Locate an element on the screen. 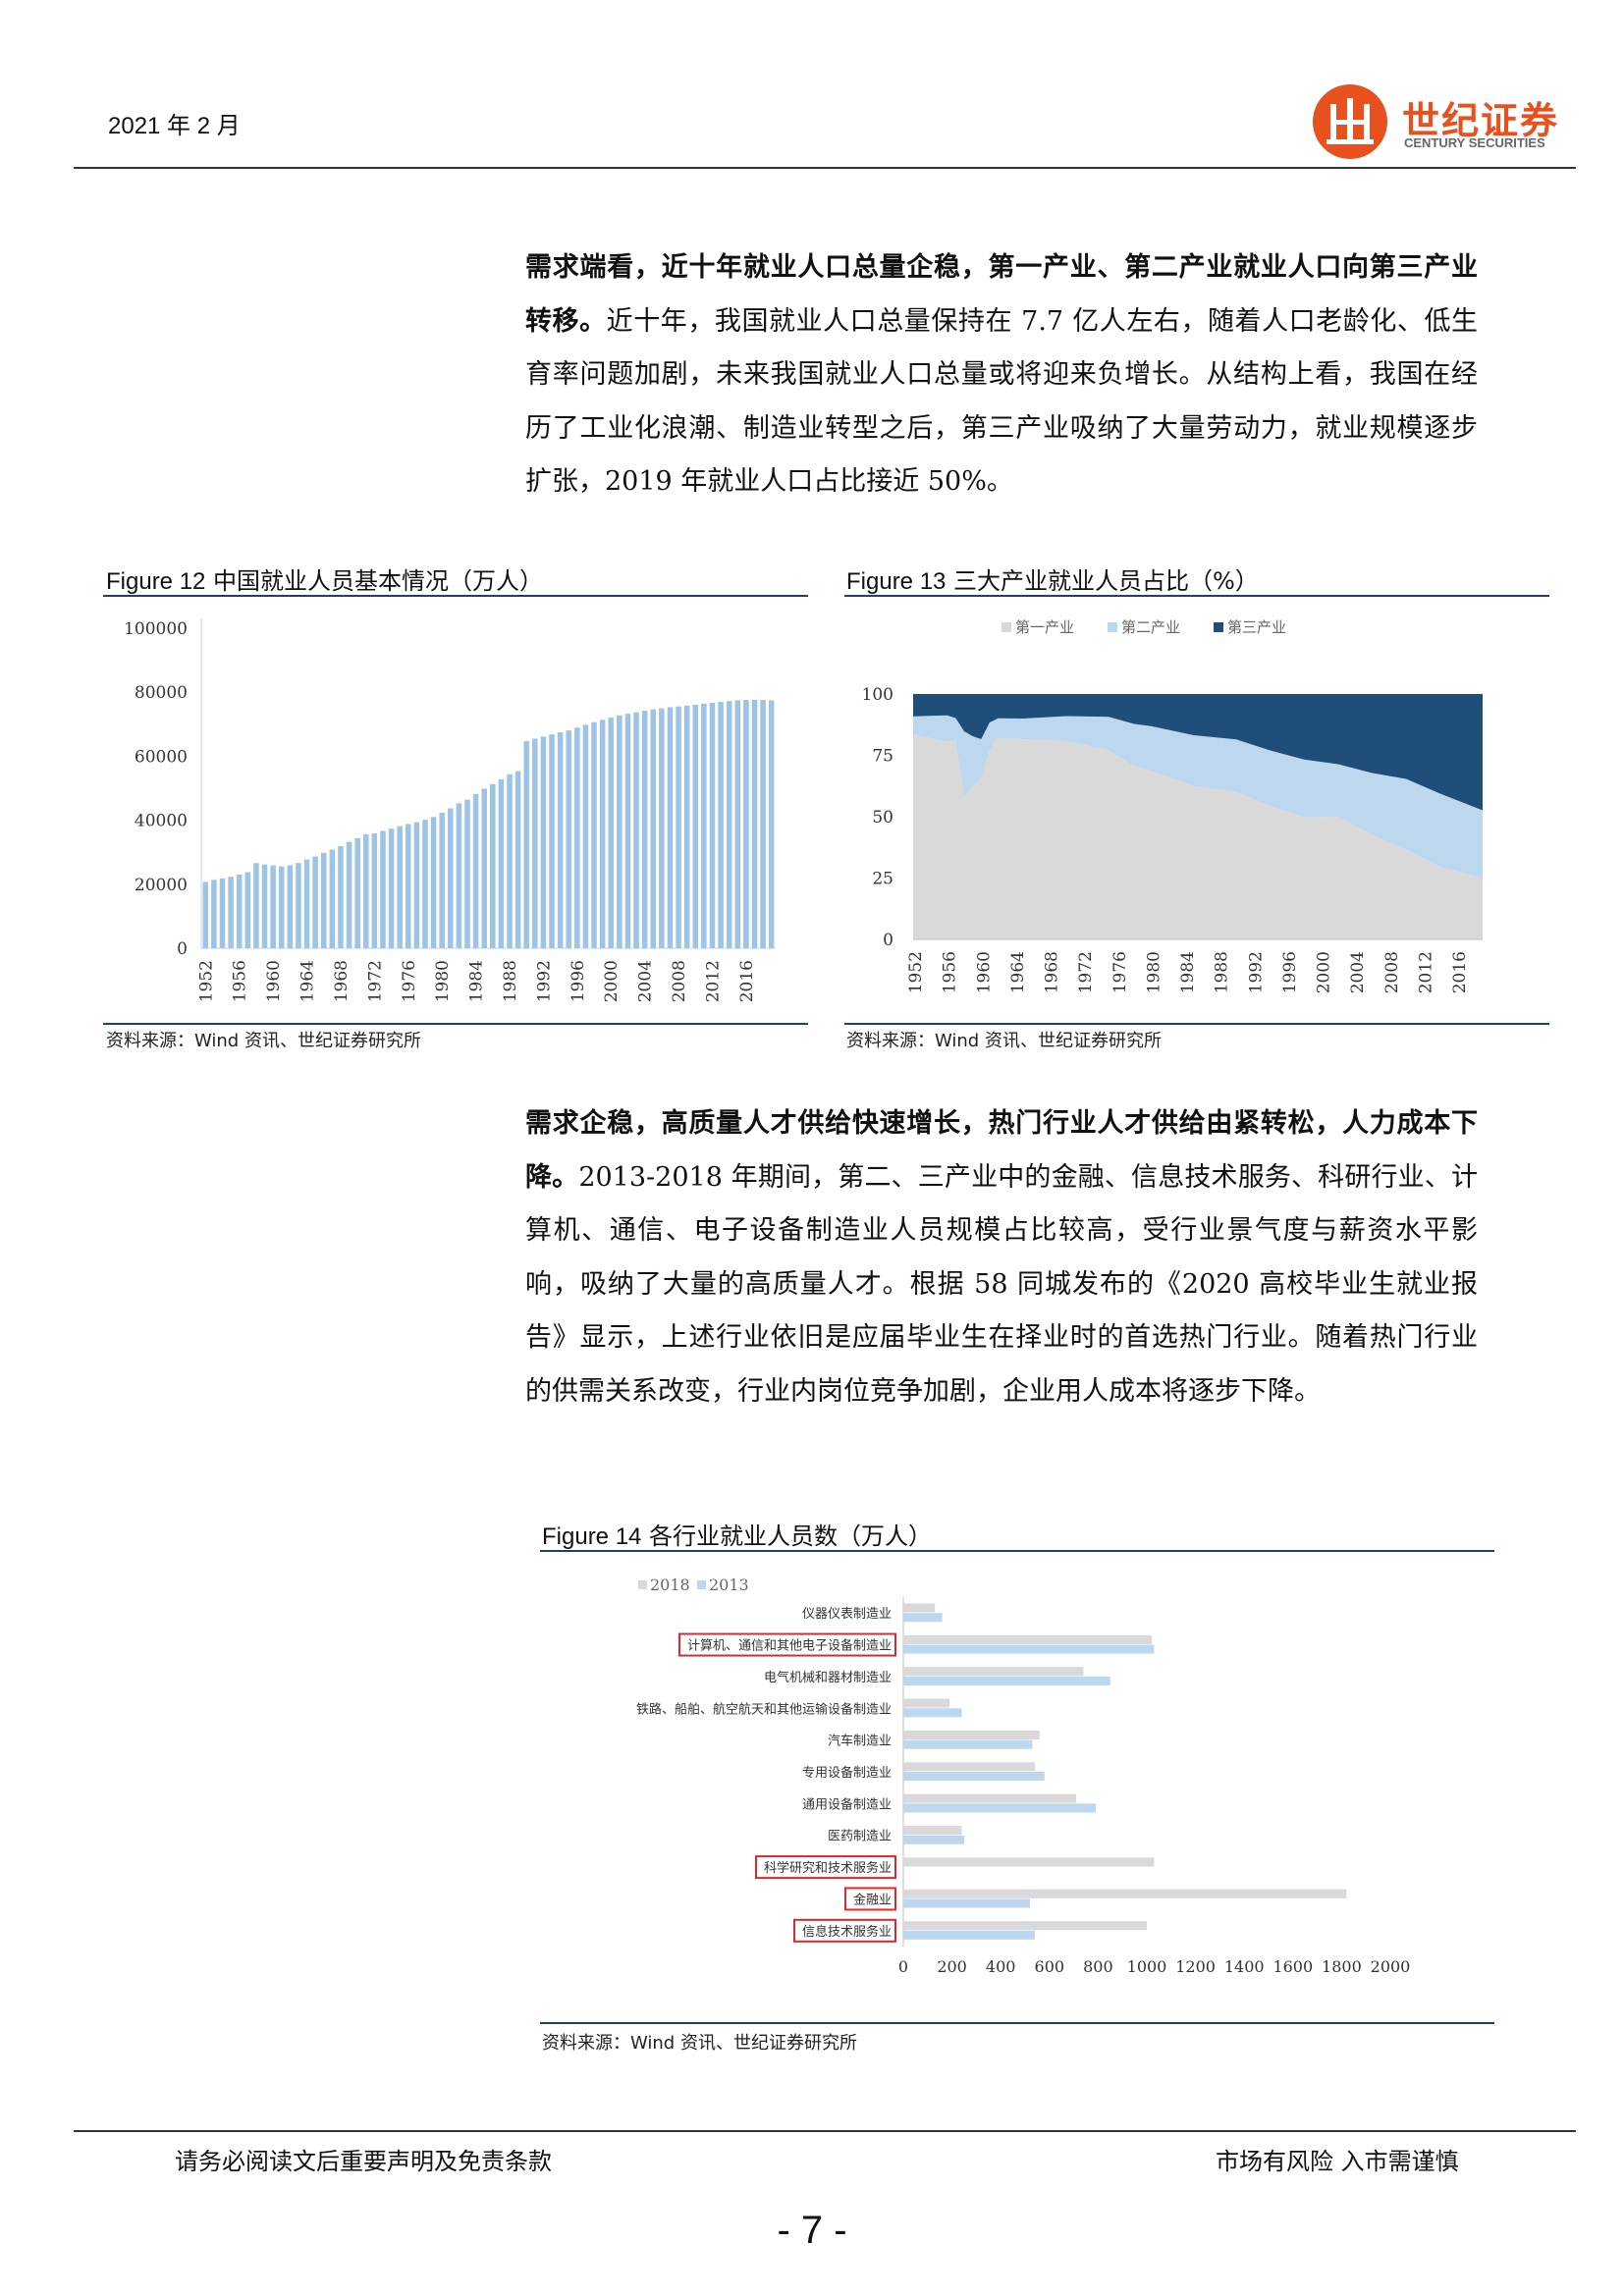  bar-1973 is located at coordinates (383, 889).